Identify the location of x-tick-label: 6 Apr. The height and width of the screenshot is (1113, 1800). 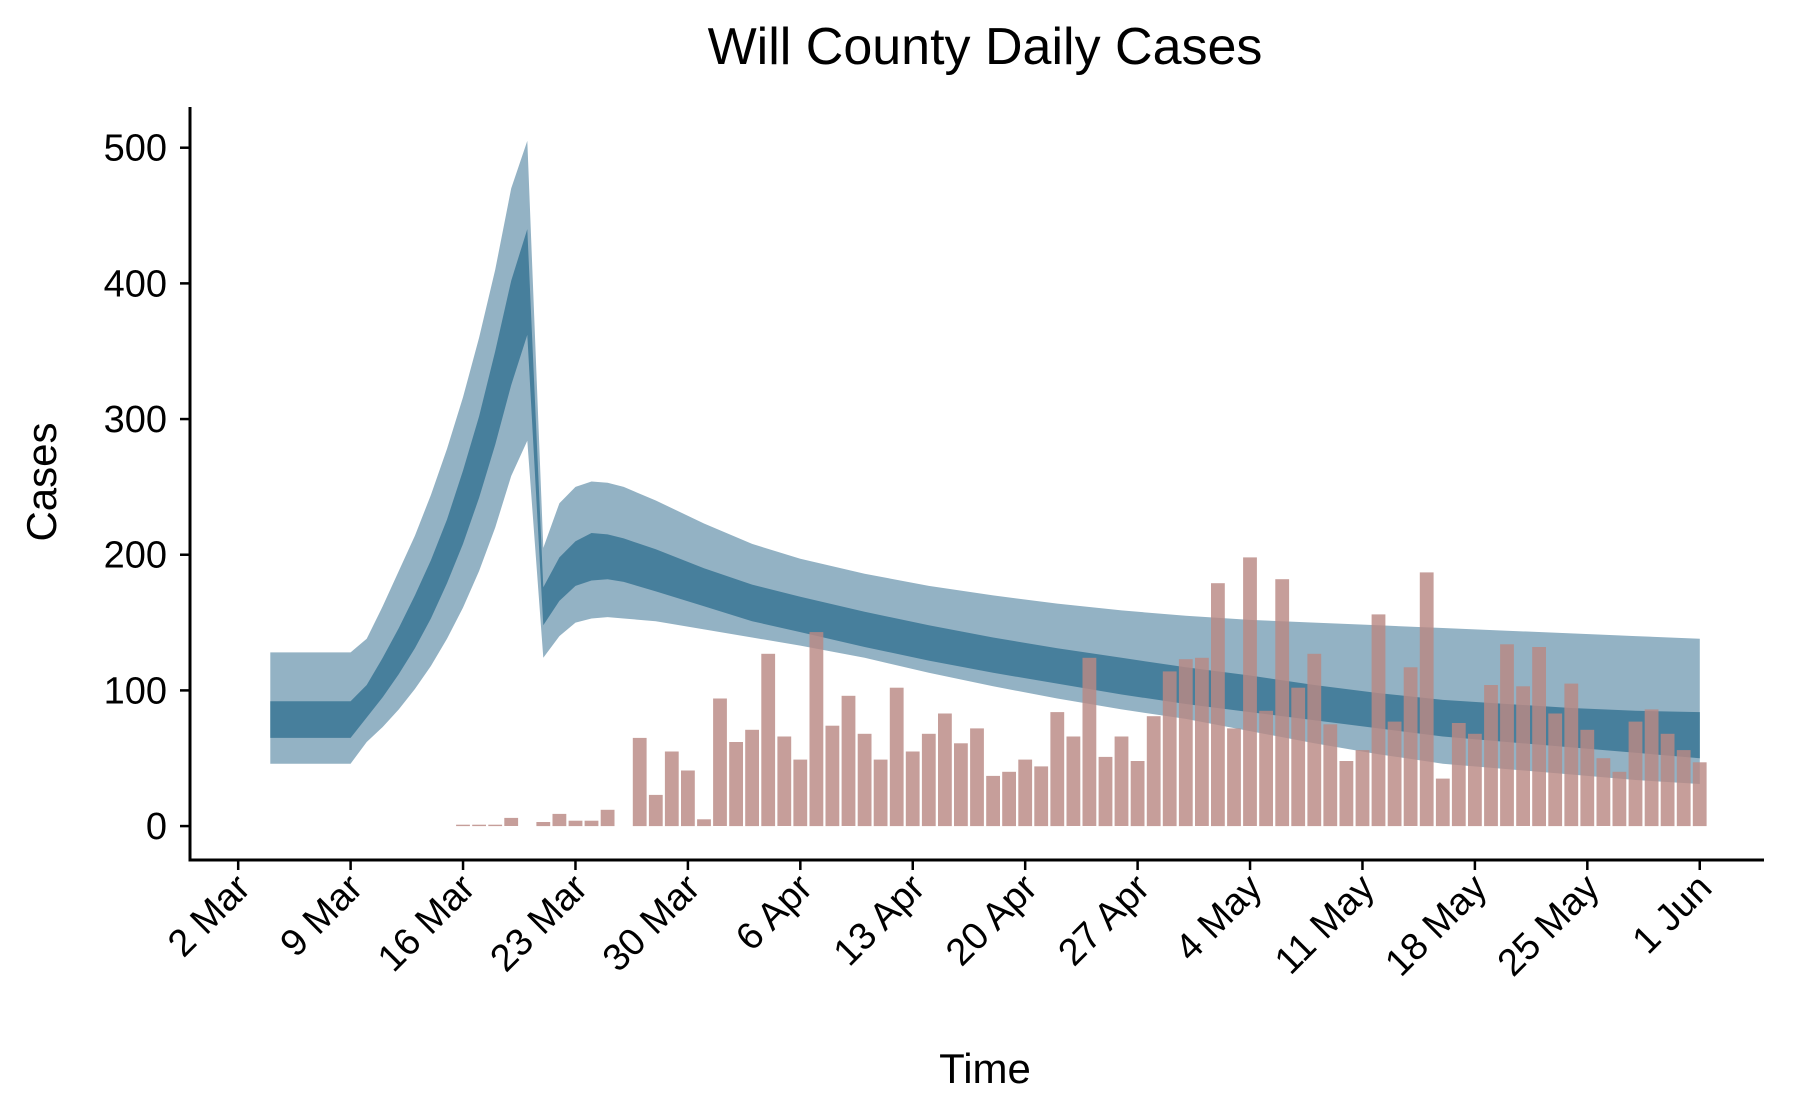
(774, 912).